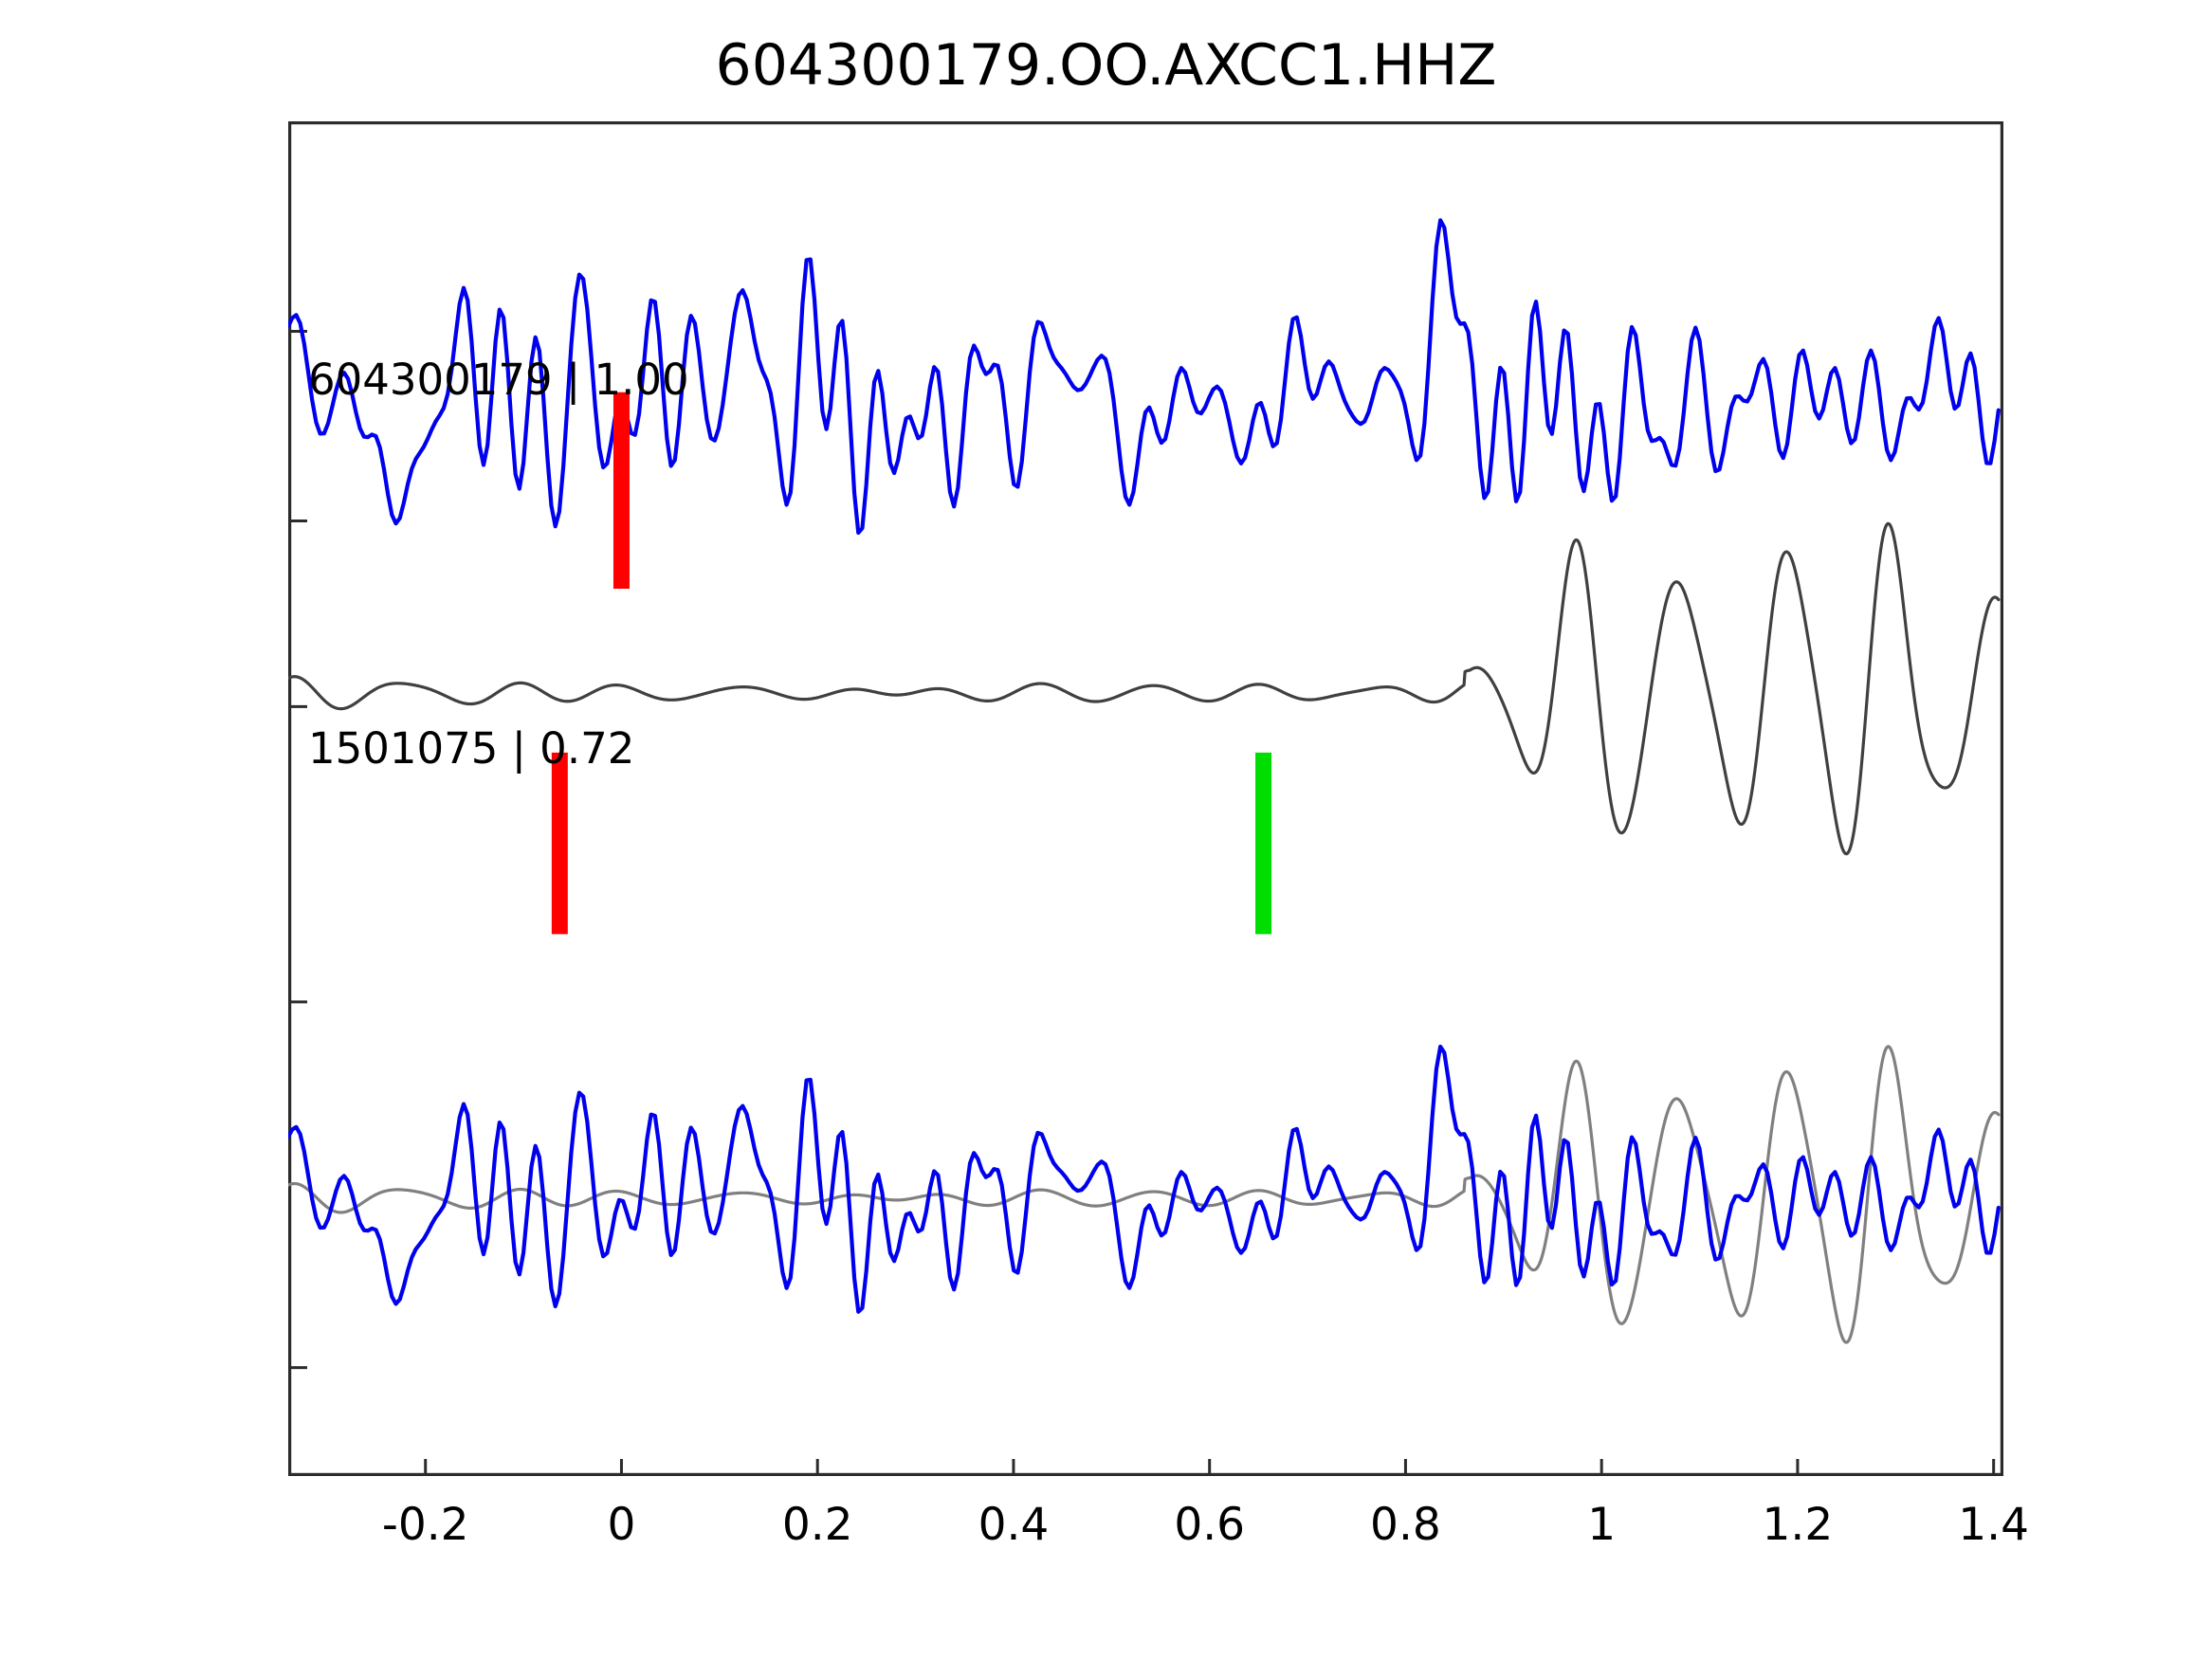  Describe the element at coordinates (817, 1525) in the screenshot. I see `x-tick-label: 0.2` at that location.